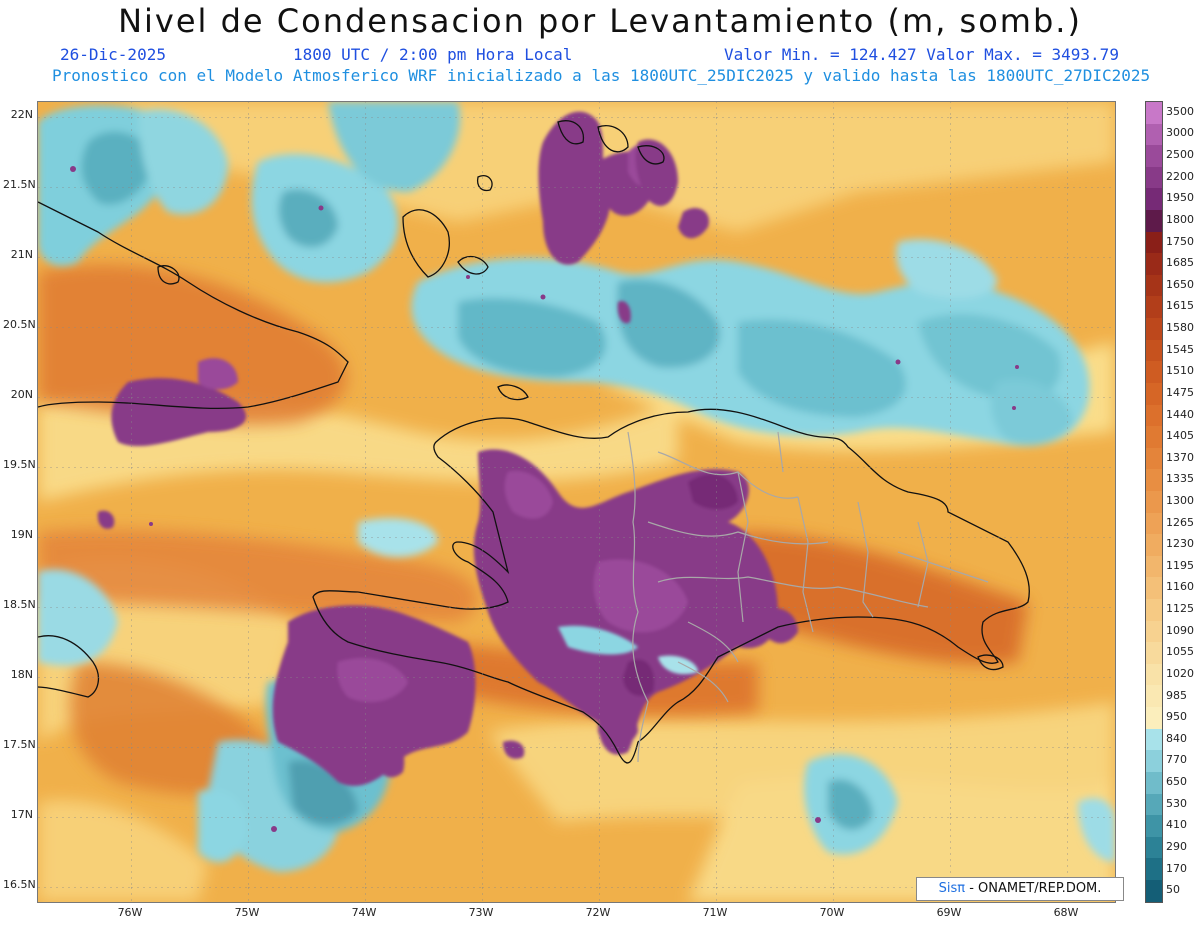 The width and height of the screenshot is (1200, 927). Describe the element at coordinates (1180, 241) in the screenshot. I see `colorbar-label: 1750` at that location.